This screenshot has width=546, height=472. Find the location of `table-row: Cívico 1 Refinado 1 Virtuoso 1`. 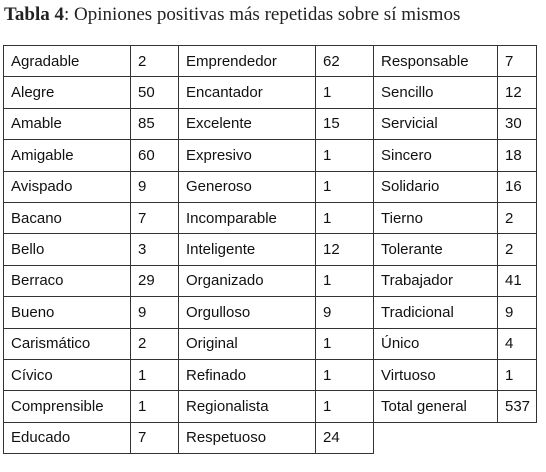

table-row: Cívico 1 Refinado 1 Virtuoso 1 is located at coordinates (270, 375).